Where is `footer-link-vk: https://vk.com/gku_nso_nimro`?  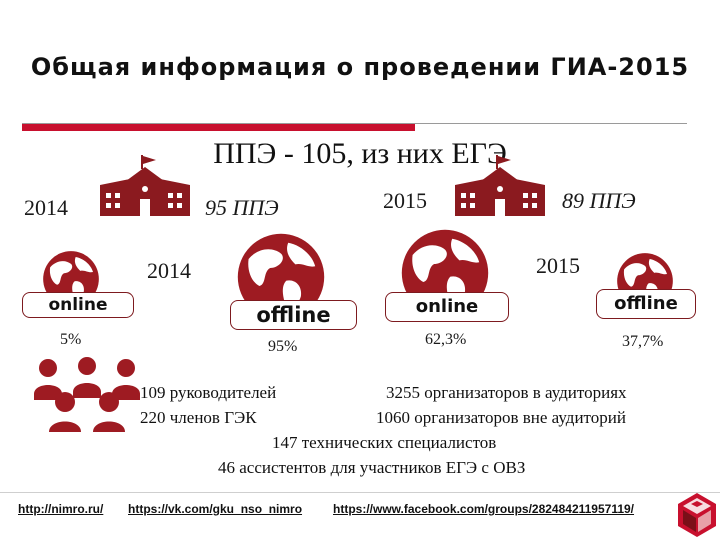
footer-link-vk: https://vk.com/gku_nso_nimro is located at coordinates (215, 509).